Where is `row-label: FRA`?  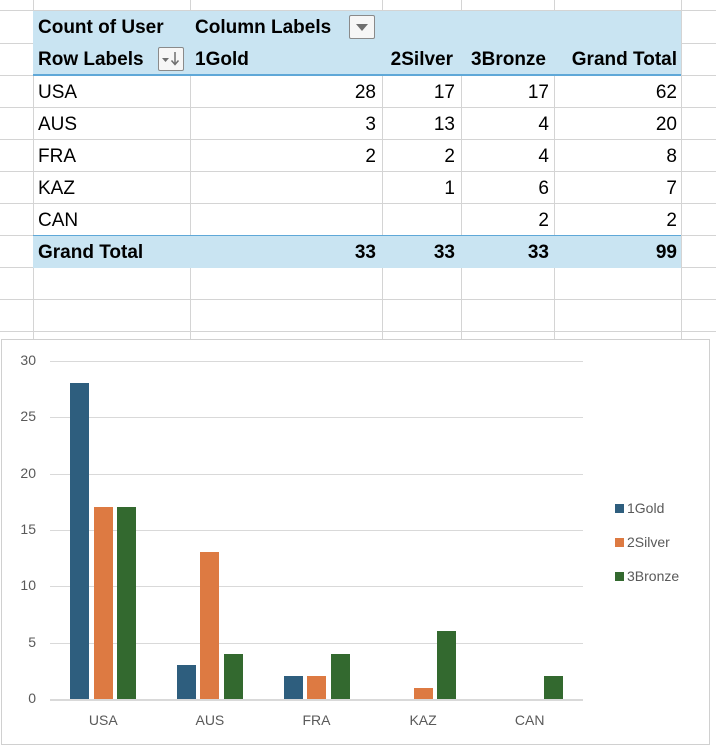 row-label: FRA is located at coordinates (57, 156).